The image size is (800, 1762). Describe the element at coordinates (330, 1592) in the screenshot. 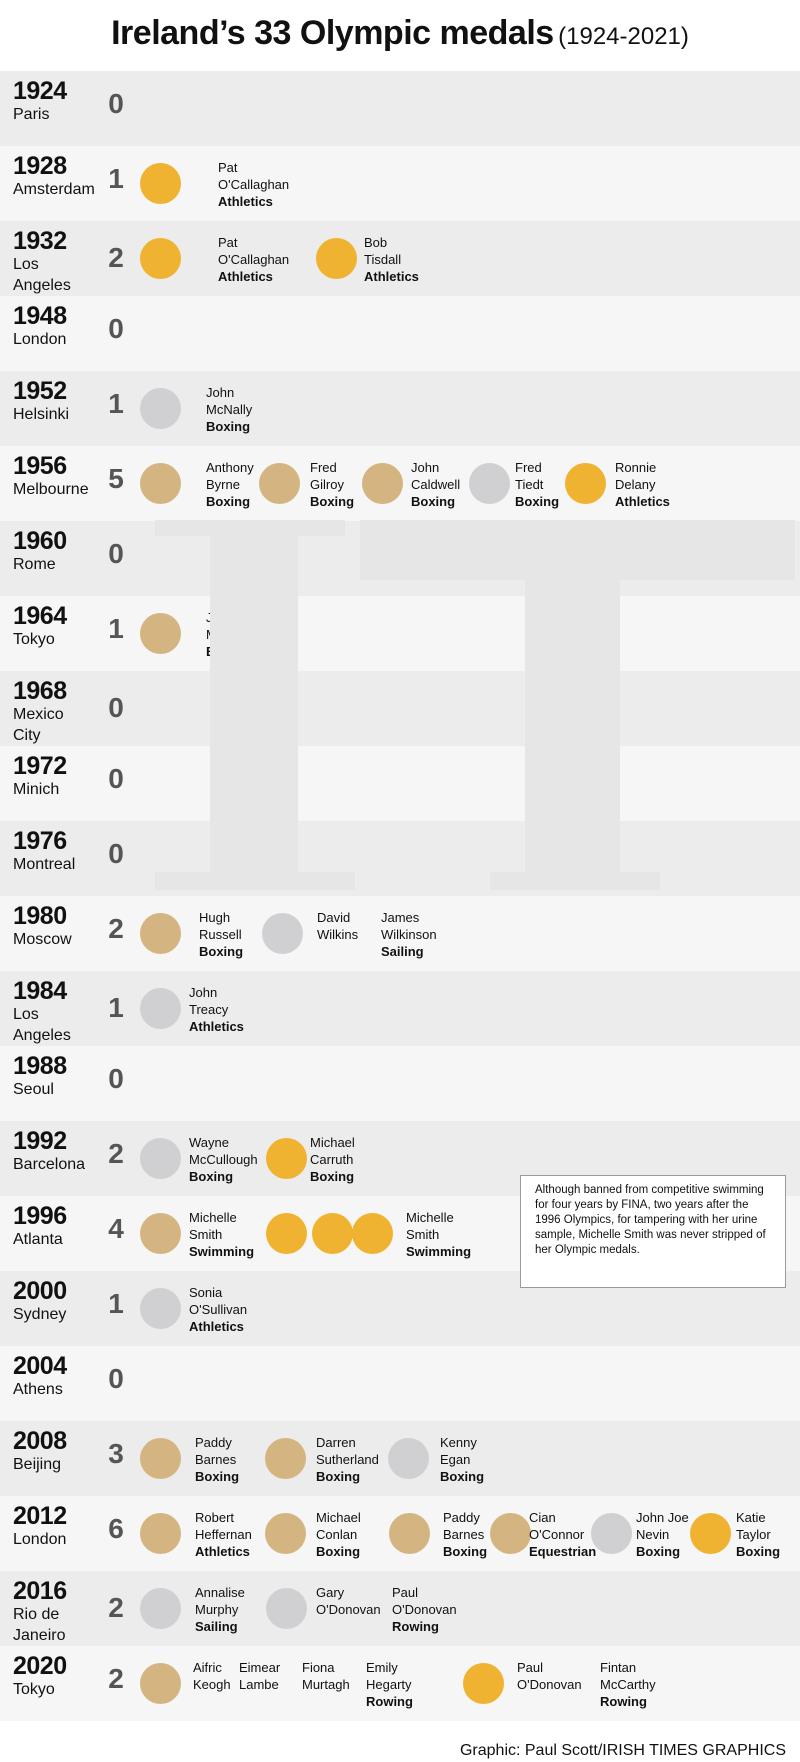

I see `athlete-name-line: Gary` at that location.